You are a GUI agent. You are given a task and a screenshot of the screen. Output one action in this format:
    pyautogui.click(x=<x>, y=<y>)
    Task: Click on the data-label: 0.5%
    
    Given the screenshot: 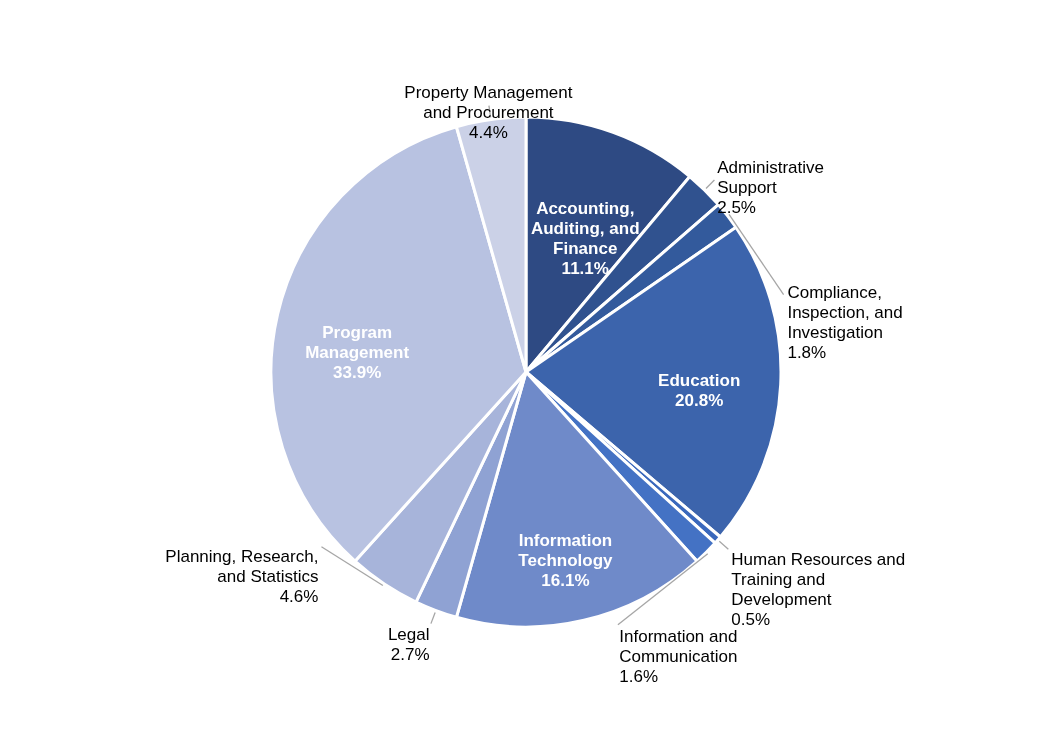 What is the action you would take?
    pyautogui.click(x=751, y=619)
    